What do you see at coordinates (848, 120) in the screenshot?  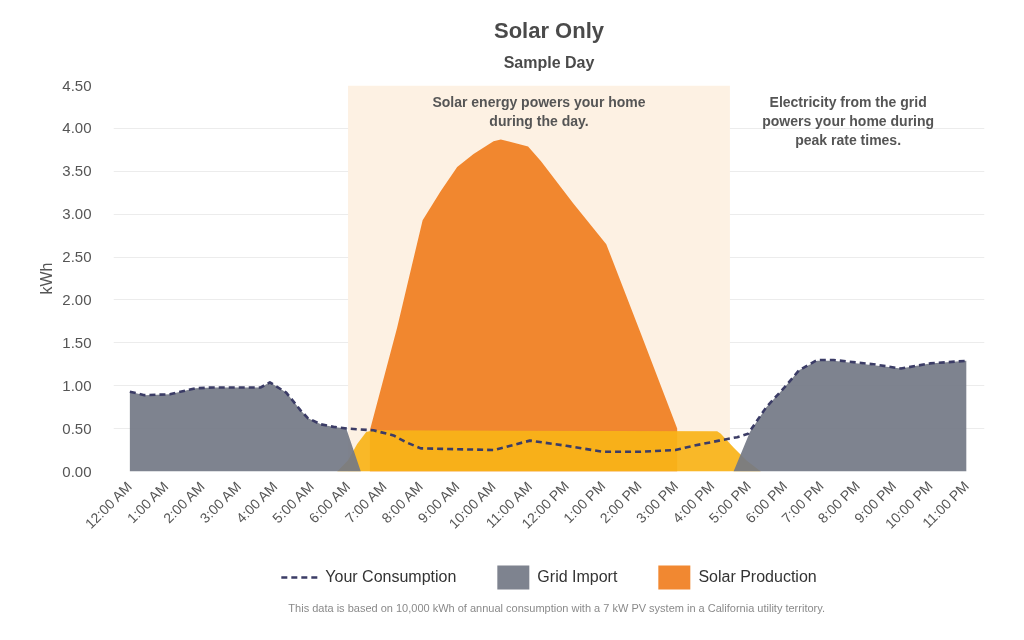 I see `annotation: Electricity from the grid powers your home during peak rate times.` at bounding box center [848, 120].